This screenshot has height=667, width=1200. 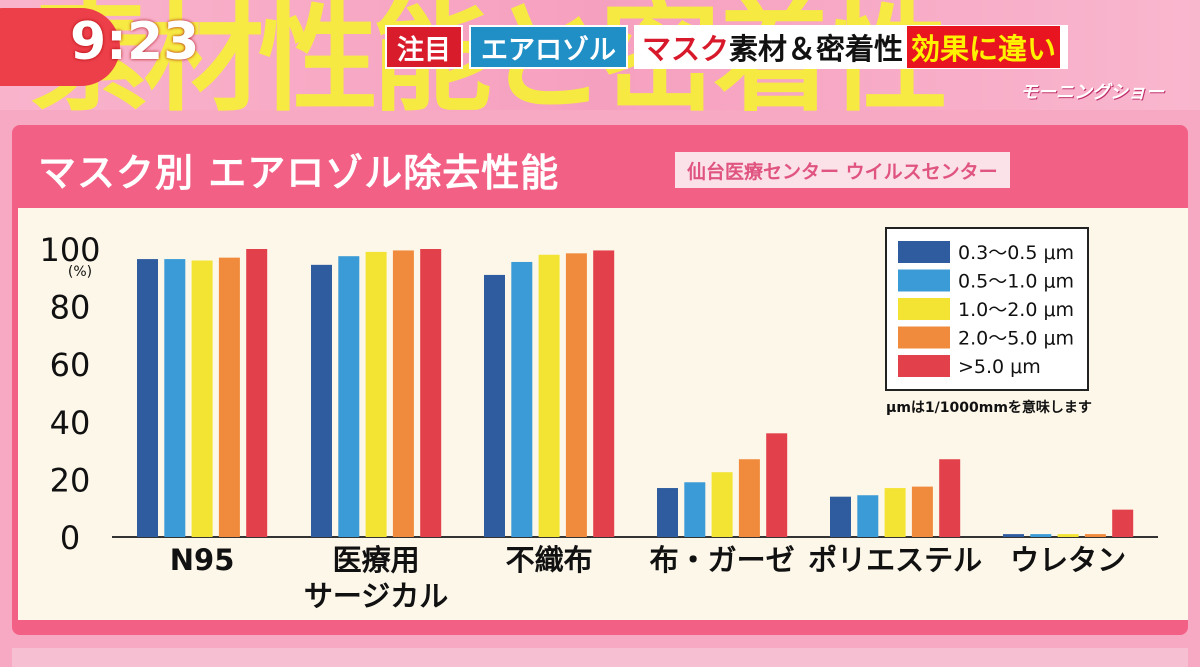 What do you see at coordinates (1068, 560) in the screenshot?
I see `category-label: ウレタン` at bounding box center [1068, 560].